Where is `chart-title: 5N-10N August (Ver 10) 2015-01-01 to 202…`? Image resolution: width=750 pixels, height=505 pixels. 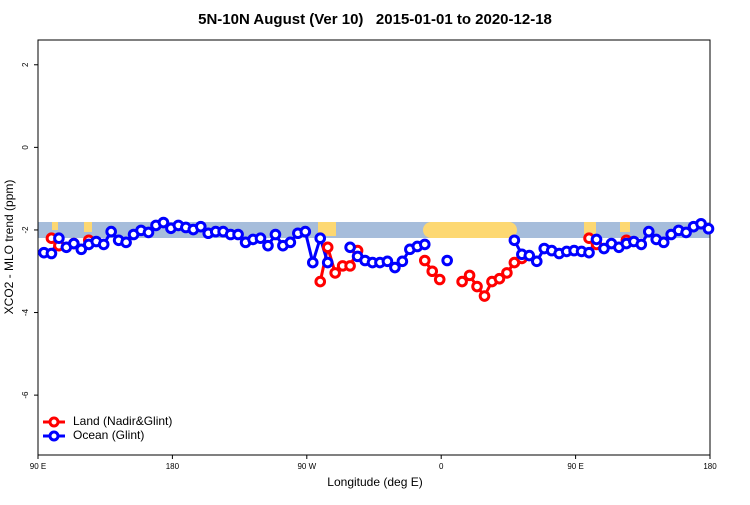 chart-title: 5N-10N August (Ver 10) 2015-01-01 to 202… is located at coordinates (375, 19).